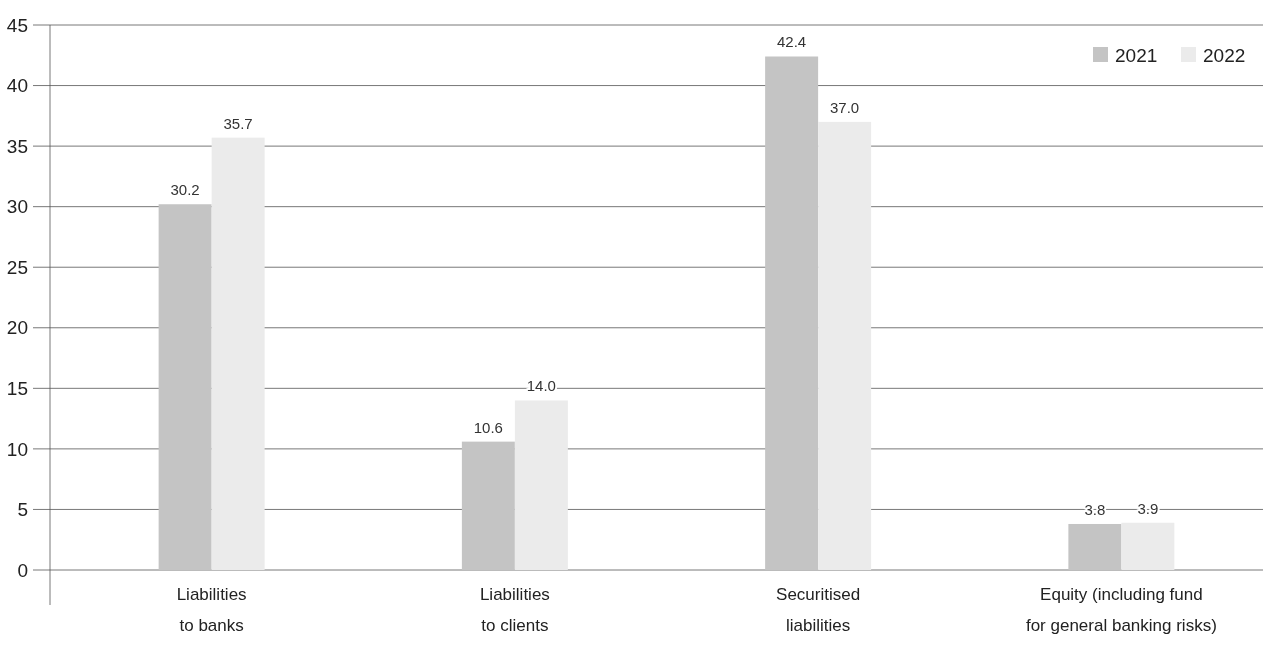  Describe the element at coordinates (22, 570) in the screenshot. I see `y-tick-label: 0` at that location.